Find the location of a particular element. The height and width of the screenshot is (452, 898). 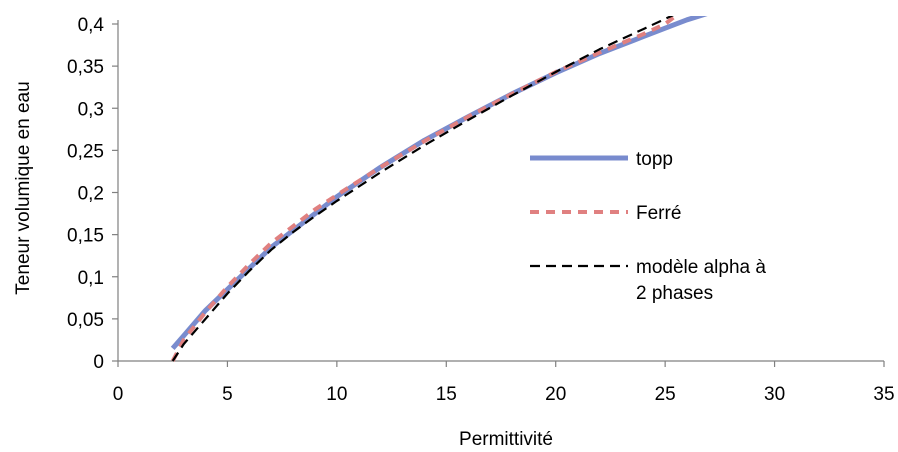

legend-label-0: topp is located at coordinates (654, 159).